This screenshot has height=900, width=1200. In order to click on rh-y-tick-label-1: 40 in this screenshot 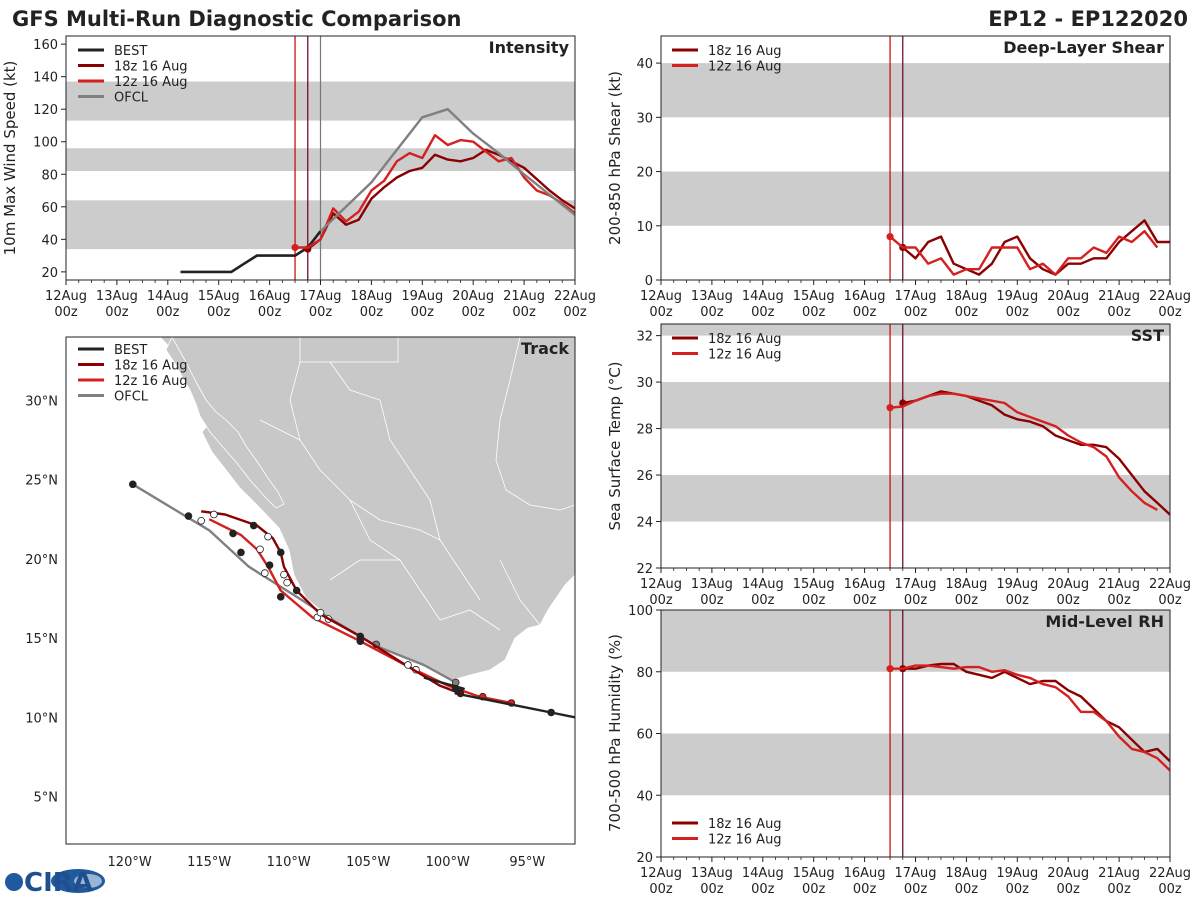, I will do `click(644, 796)`.